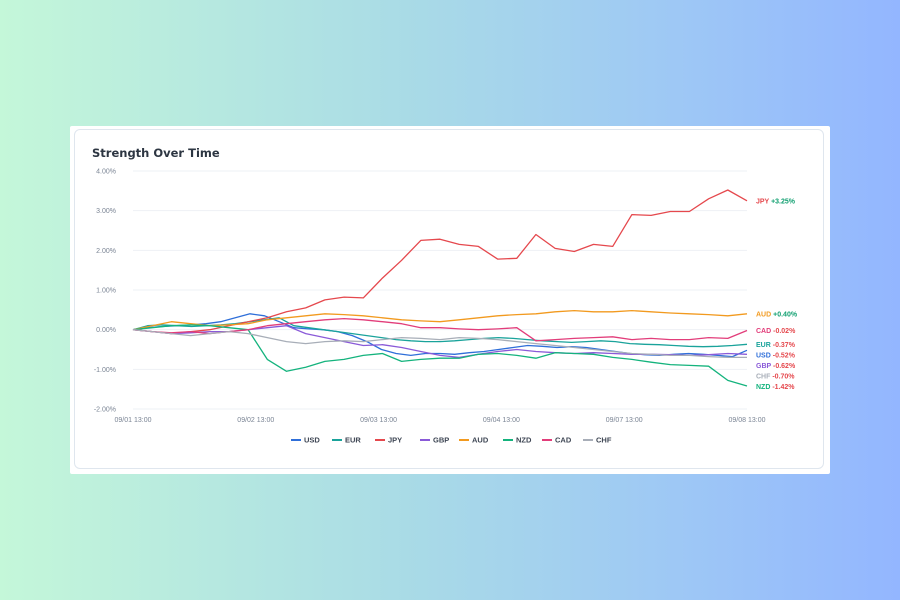  I want to click on series-line-cad, so click(440, 329).